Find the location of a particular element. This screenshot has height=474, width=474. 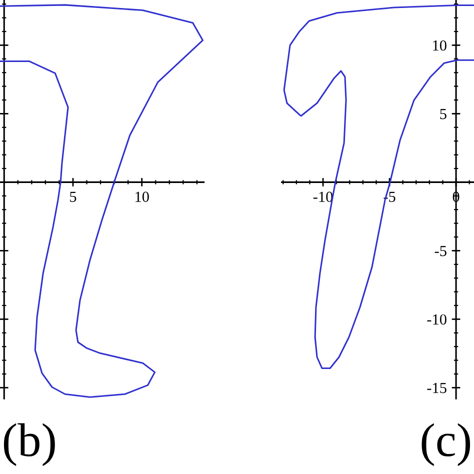

y-tick-label: 5 is located at coordinates (443, 114).